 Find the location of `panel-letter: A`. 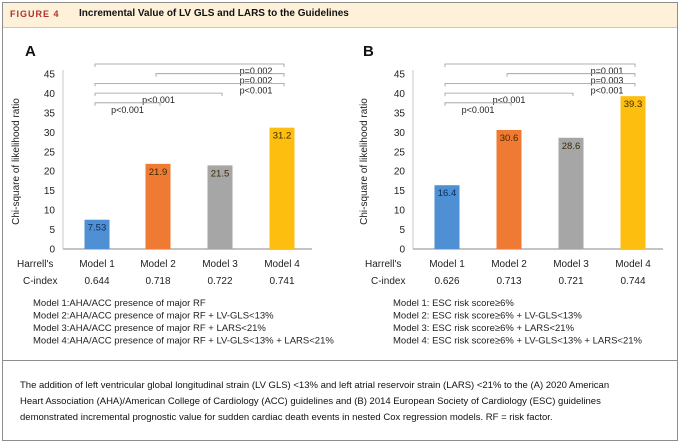

panel-letter: A is located at coordinates (30, 51).